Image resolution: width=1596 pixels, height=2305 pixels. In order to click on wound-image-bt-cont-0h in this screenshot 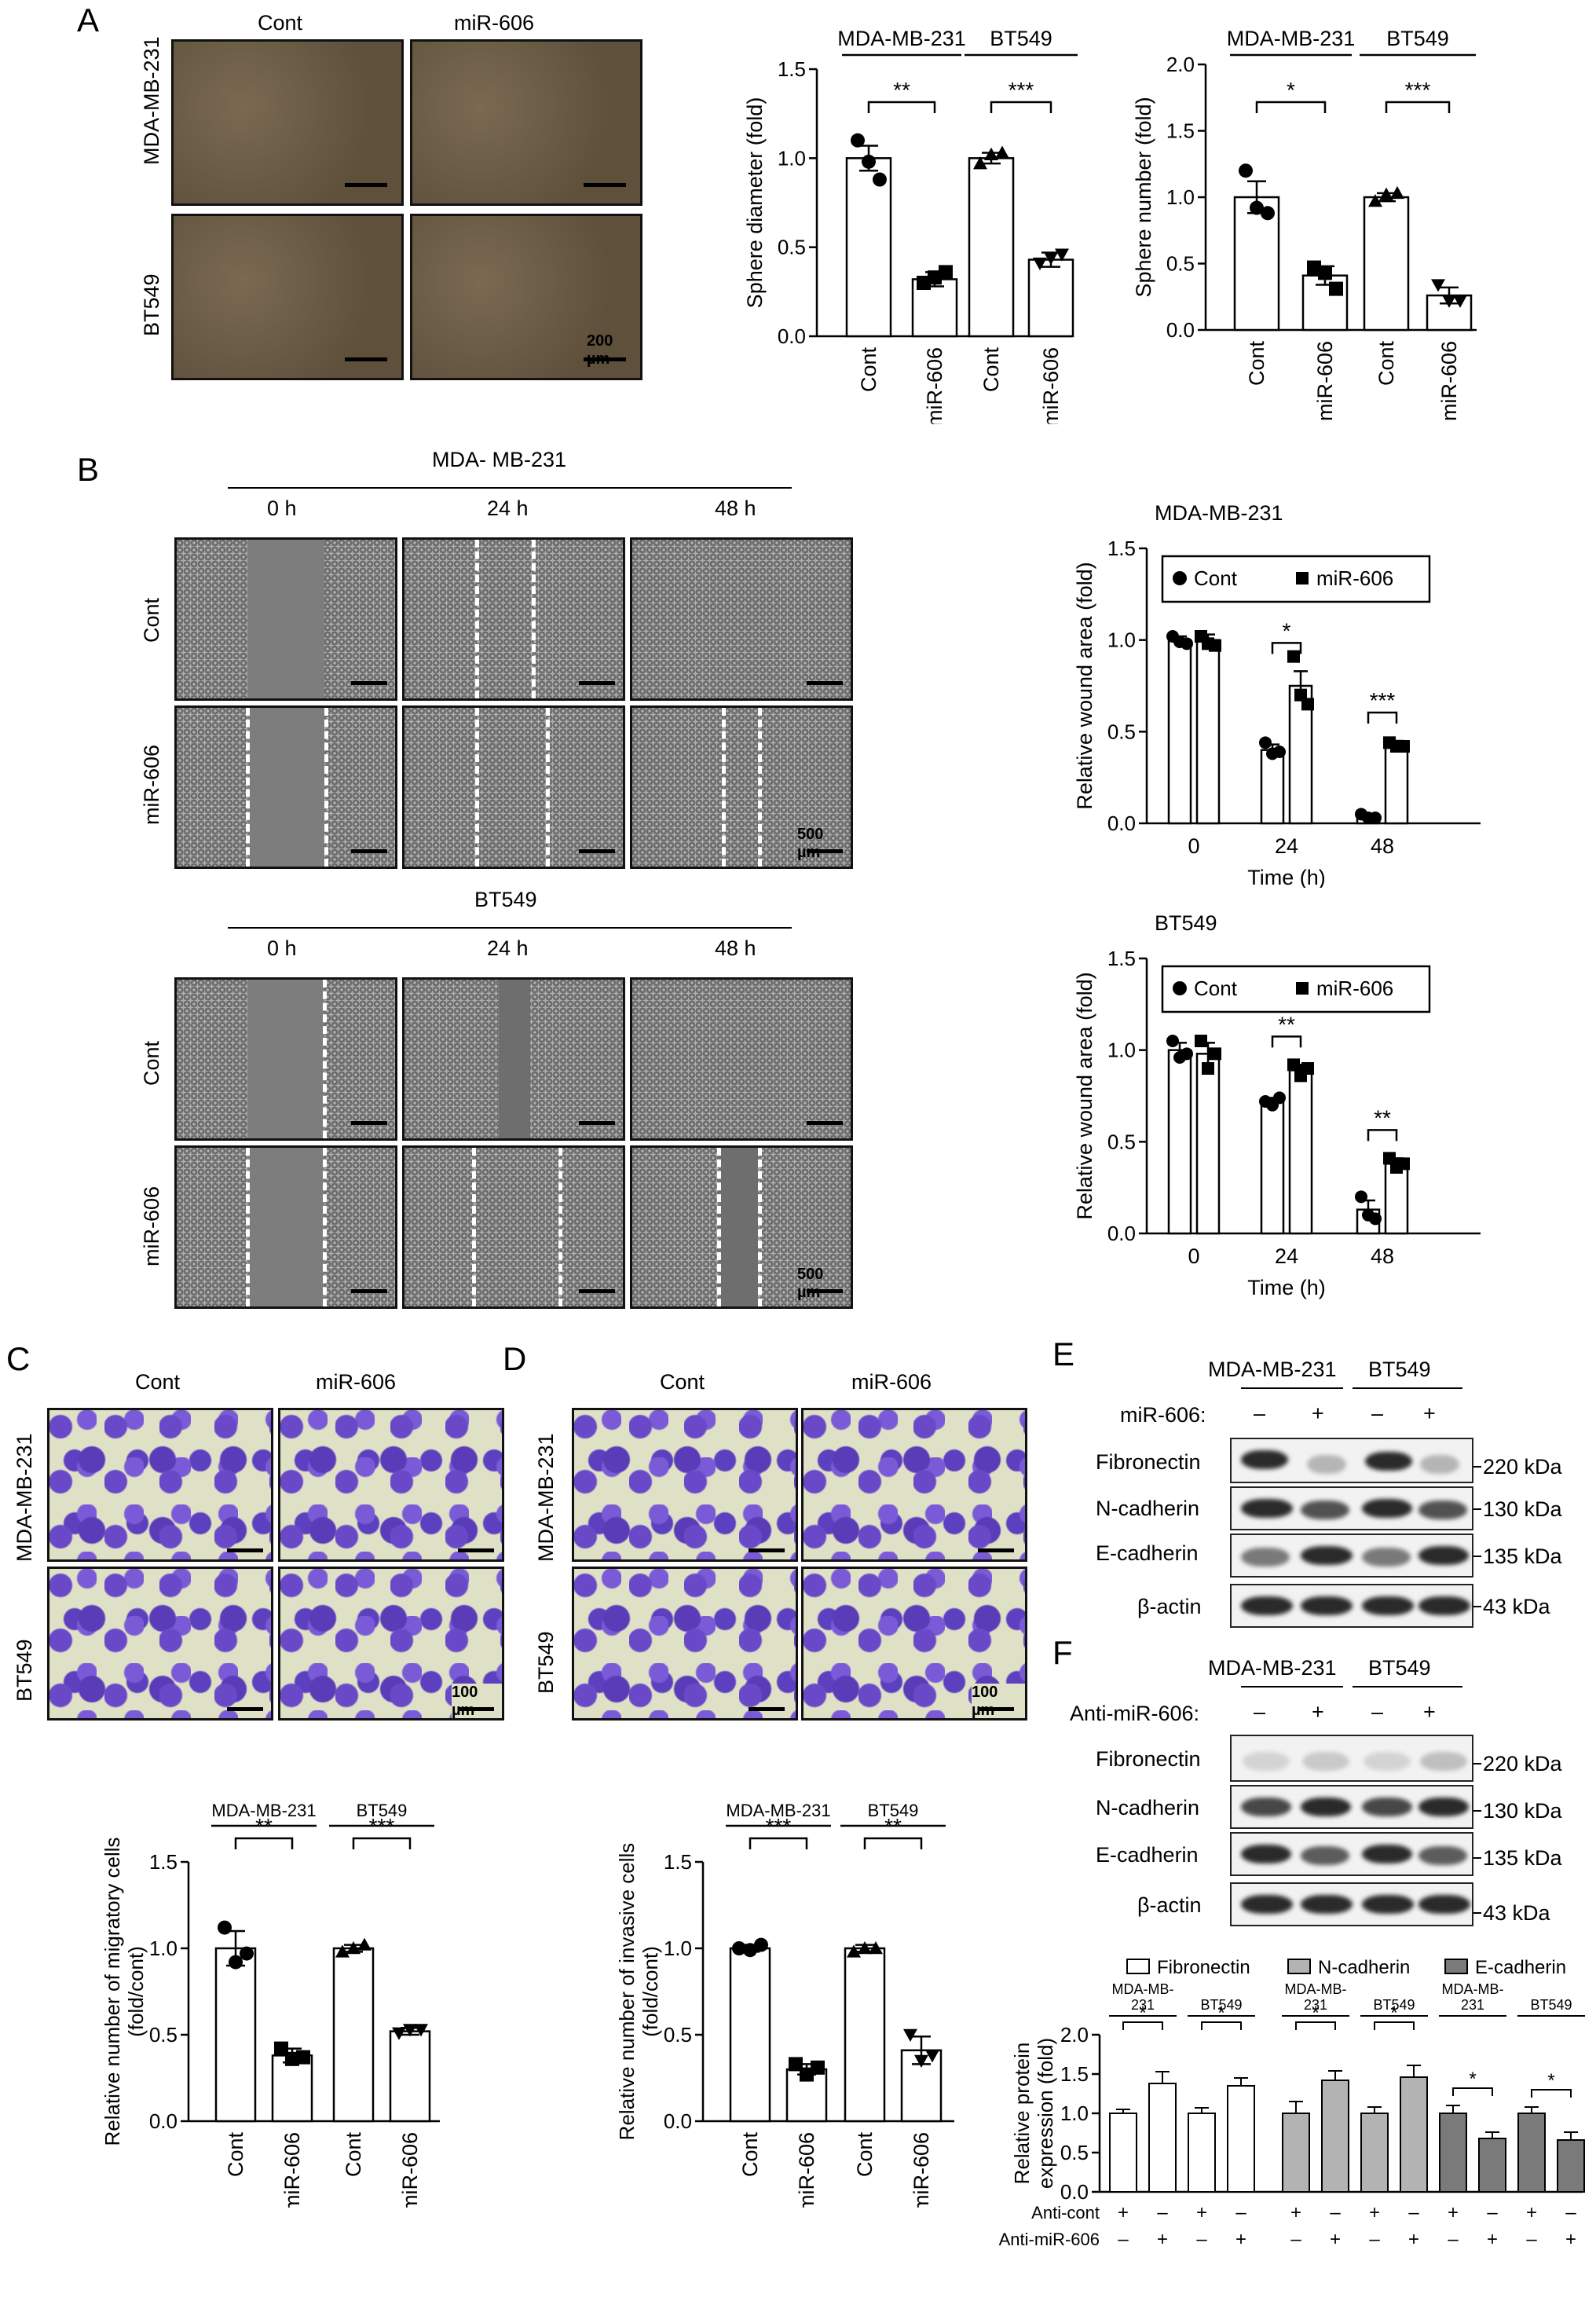, I will do `click(285, 1059)`.